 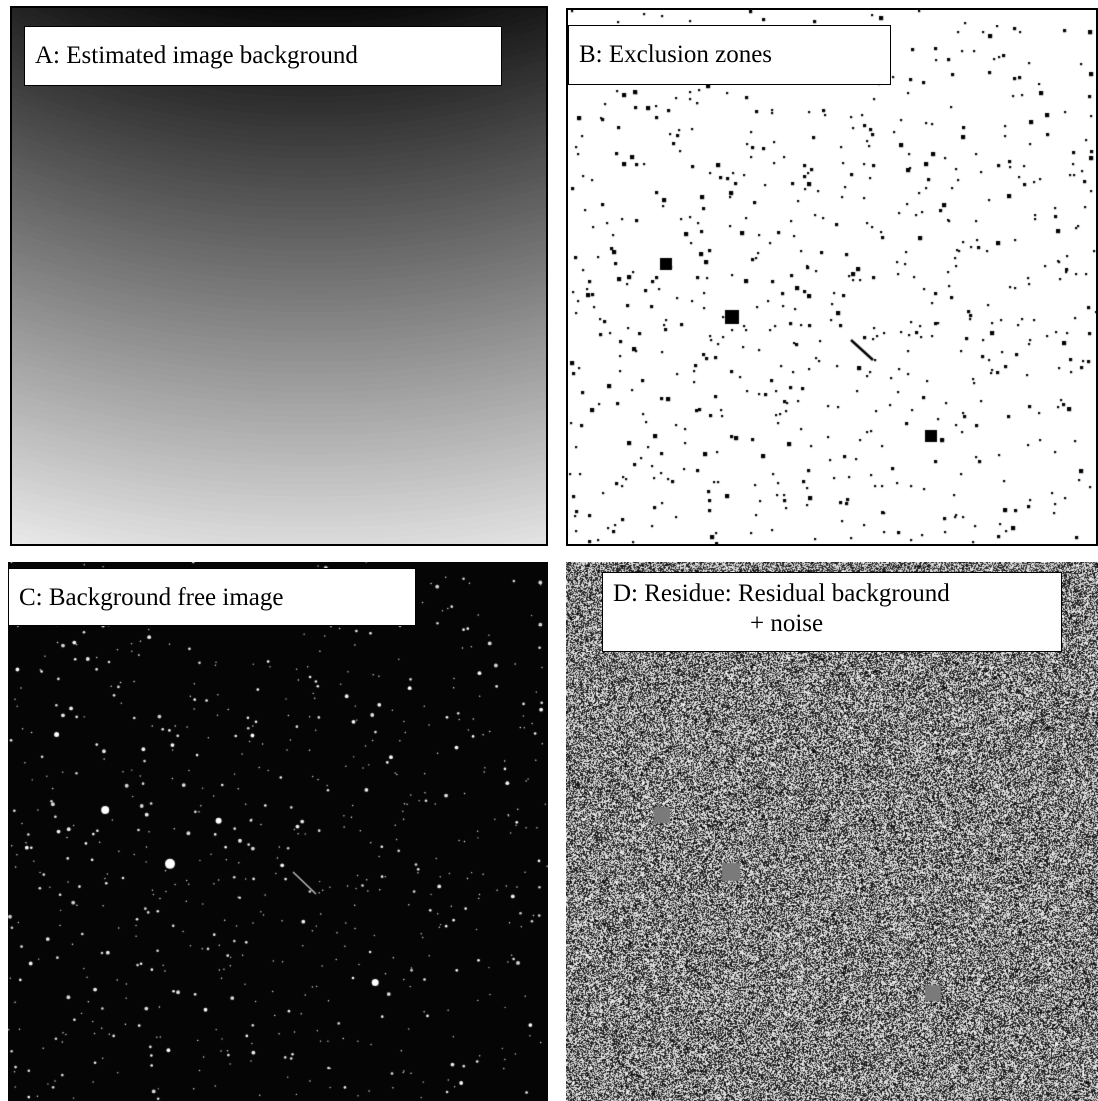 I want to click on panel-a-label: A: Estimated image background, so click(x=263, y=56).